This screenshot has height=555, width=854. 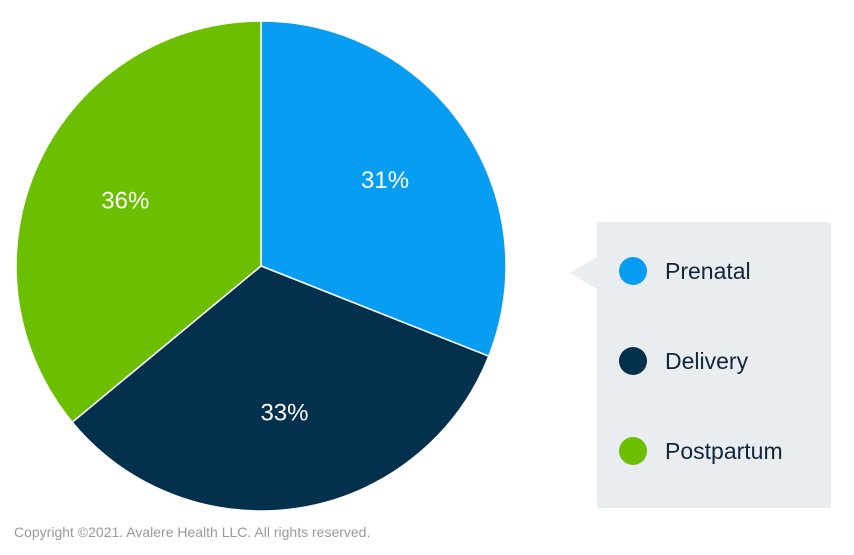 I want to click on legend-item-postpartum: Postpartum, so click(x=701, y=451).